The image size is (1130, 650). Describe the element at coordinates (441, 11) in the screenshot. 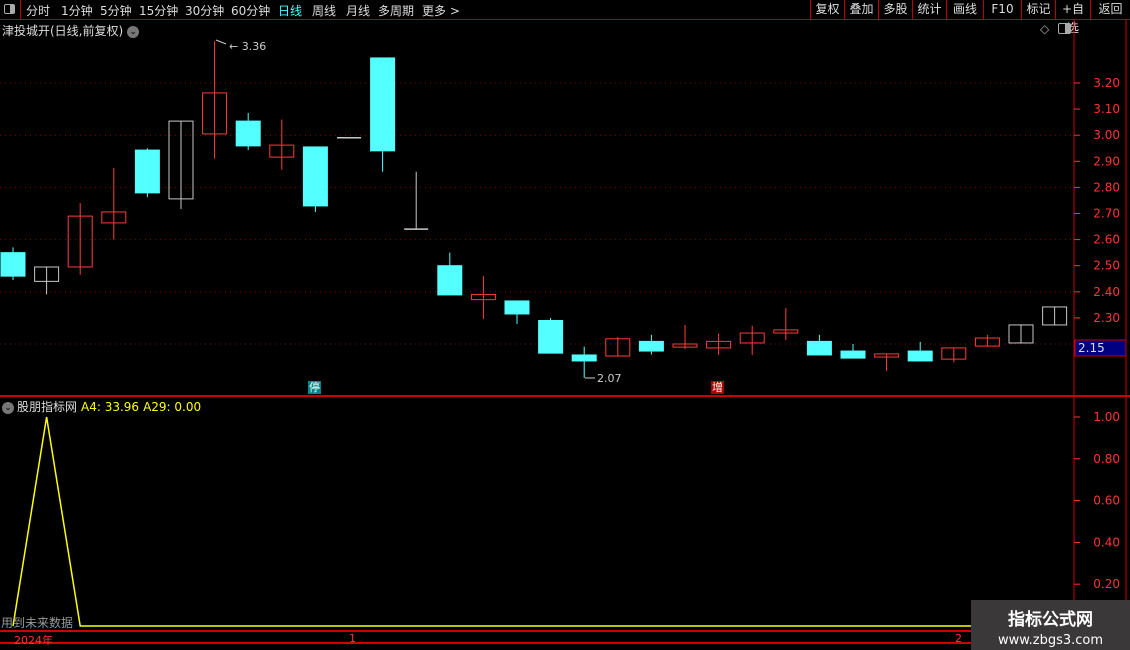

I see `period-tab: 更多 >` at that location.